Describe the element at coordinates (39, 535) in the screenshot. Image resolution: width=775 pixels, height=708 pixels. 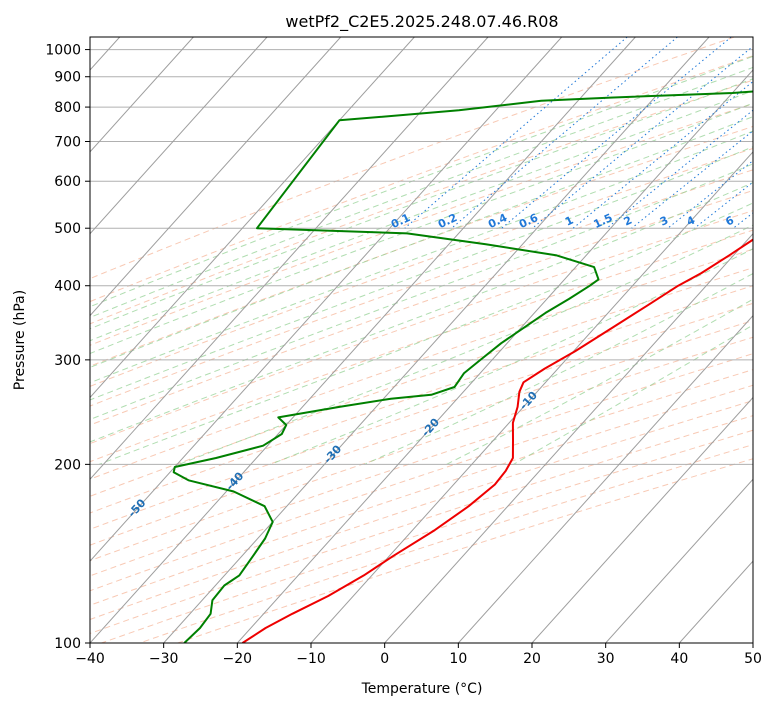
I see `isotherm-label: -60` at that location.